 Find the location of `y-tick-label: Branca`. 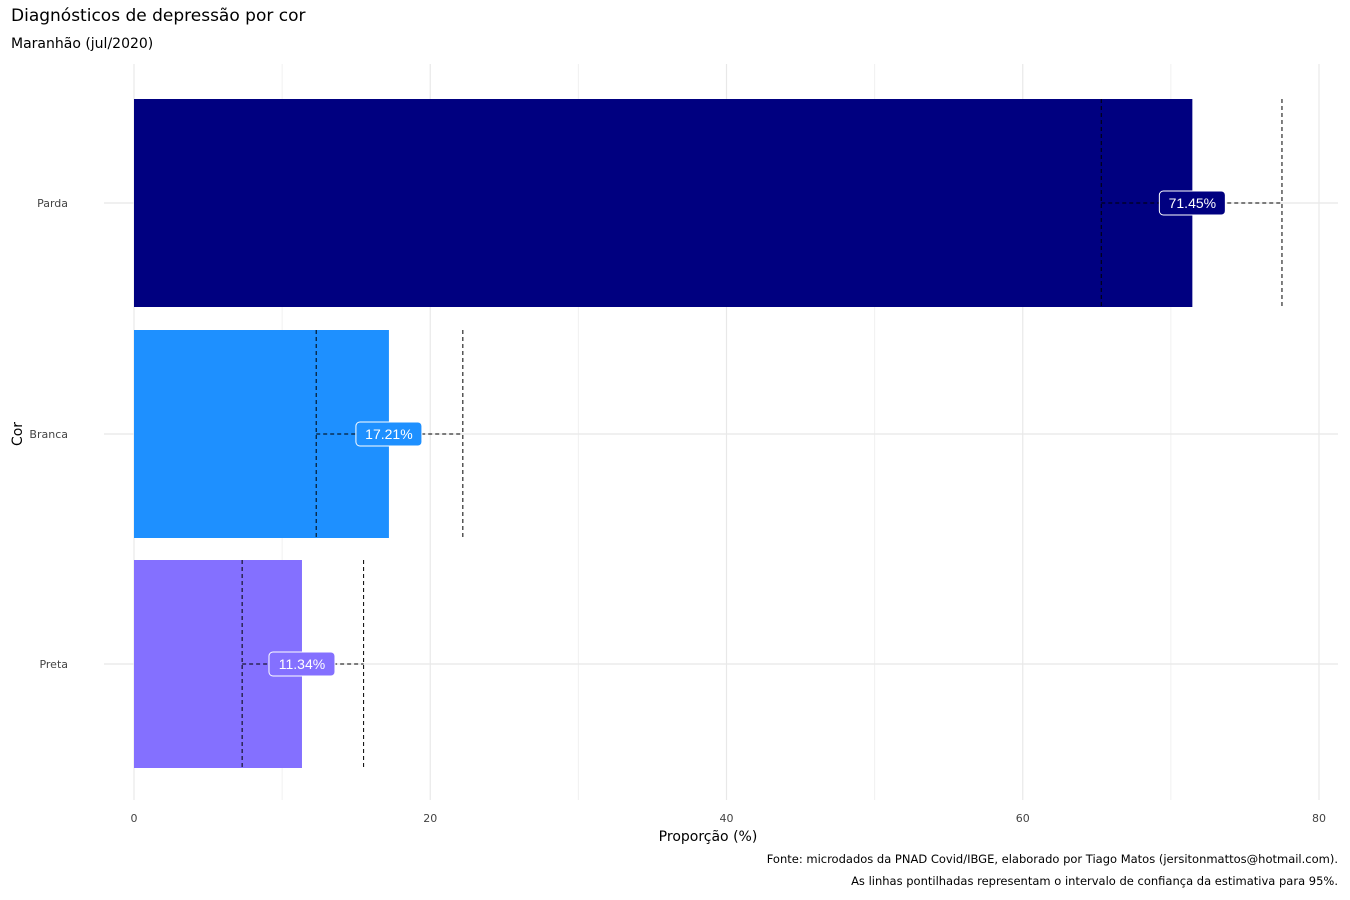

y-tick-label: Branca is located at coordinates (48, 434).